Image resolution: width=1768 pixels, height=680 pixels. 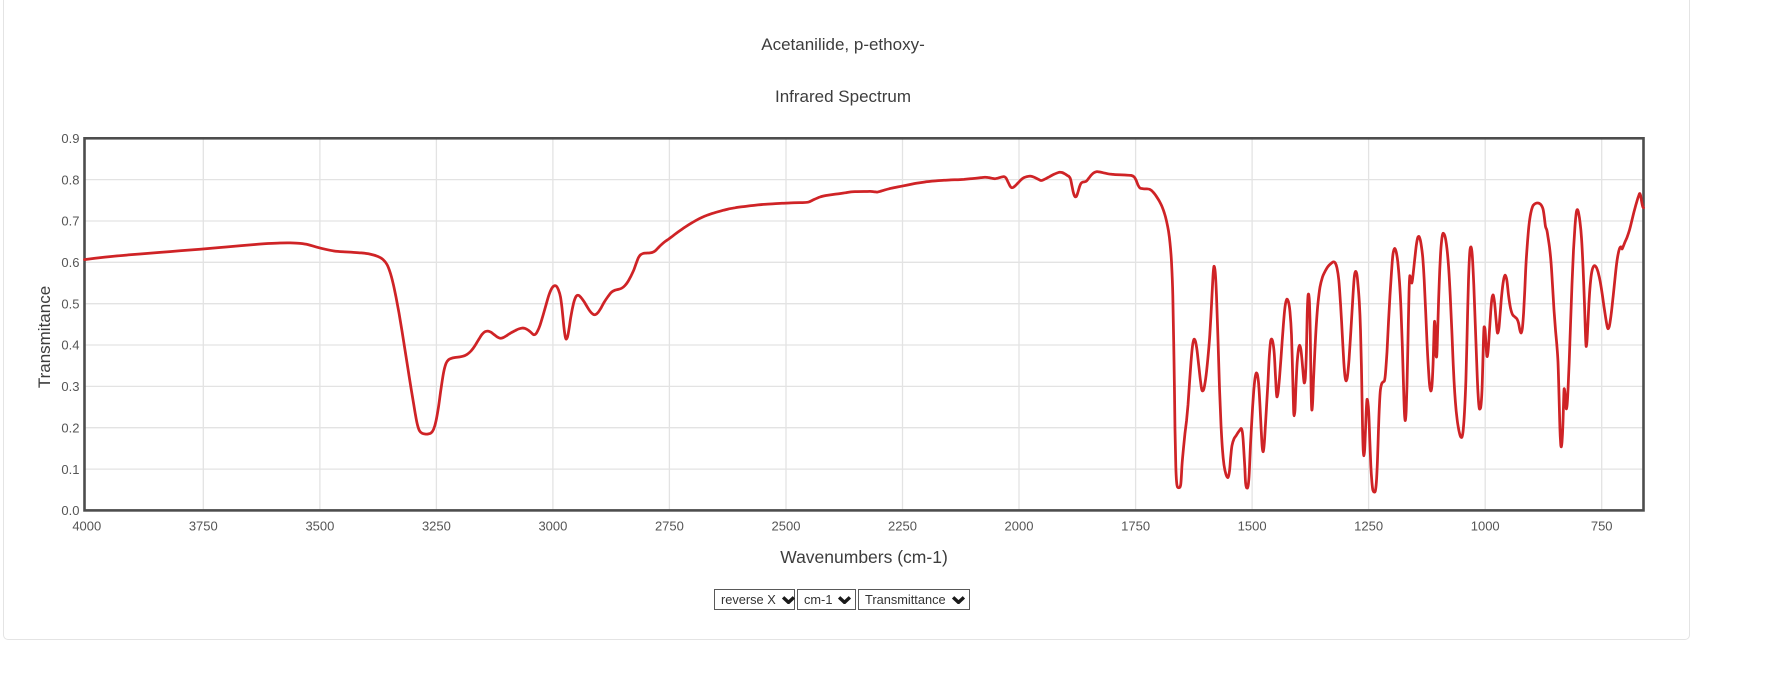 I want to click on svg-text: 0.2, so click(x=70, y=427).